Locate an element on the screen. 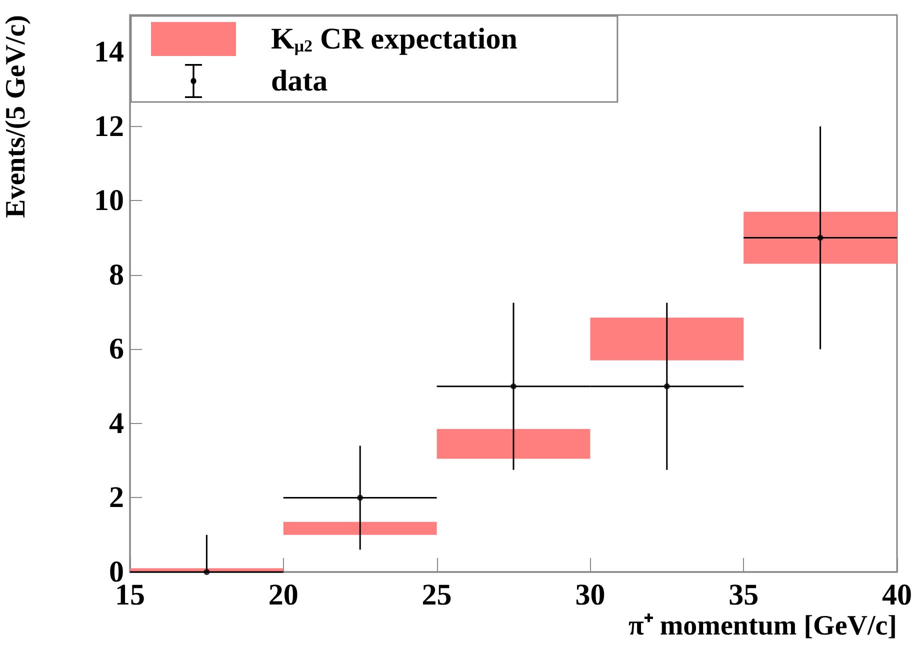  x-tick-label: 35 is located at coordinates (743, 595).